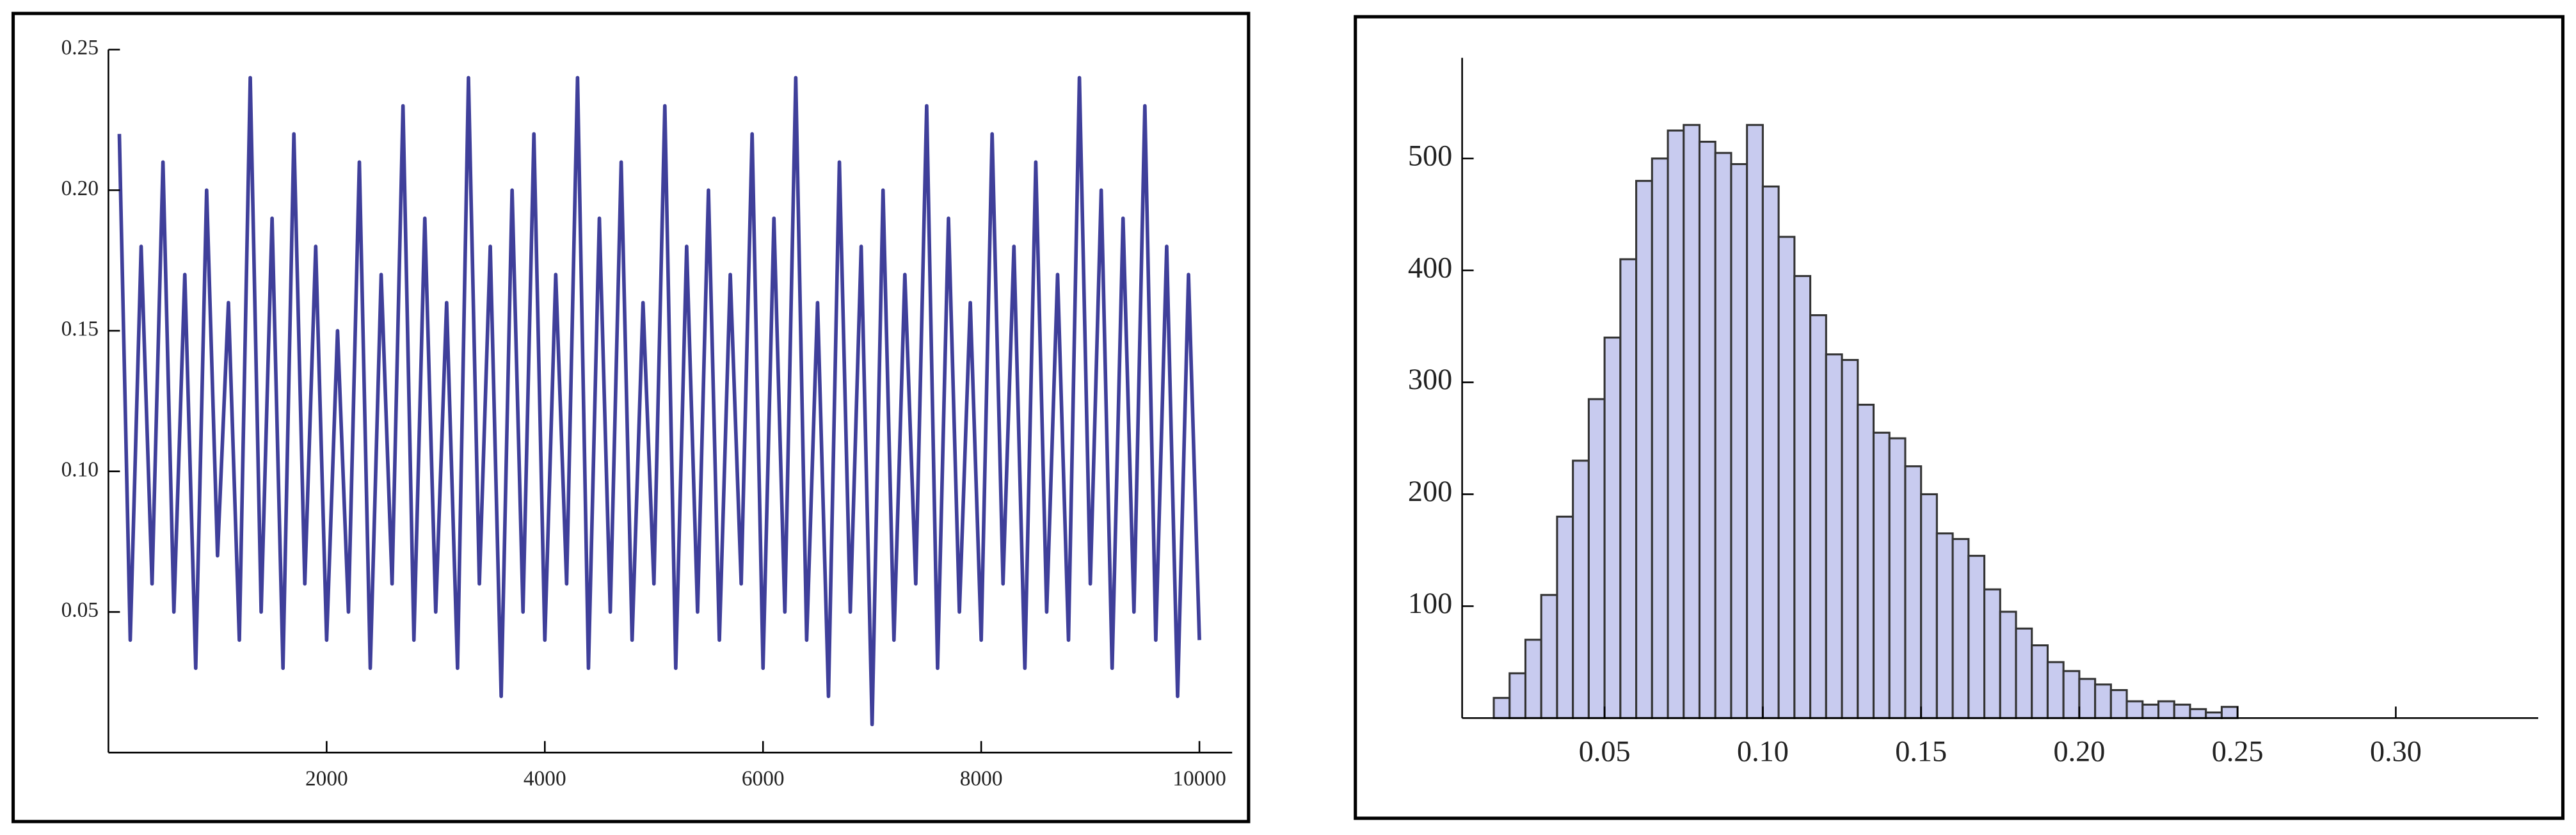  What do you see at coordinates (80, 469) in the screenshot?
I see `y-tick-label: 0.10` at bounding box center [80, 469].